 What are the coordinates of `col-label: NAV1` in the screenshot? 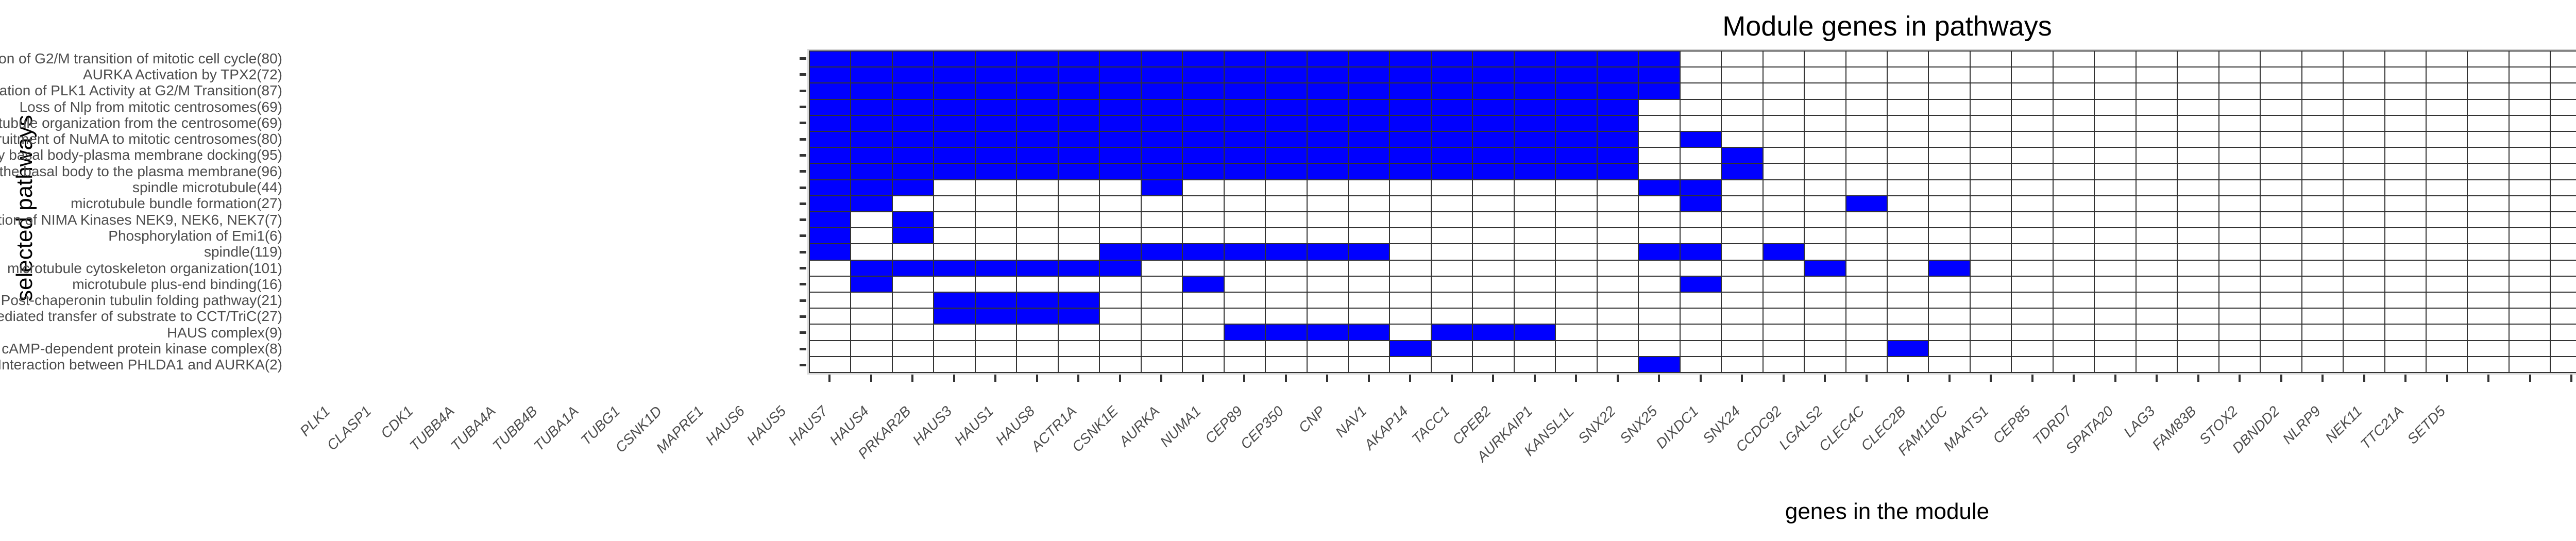 It's located at (1351, 422).